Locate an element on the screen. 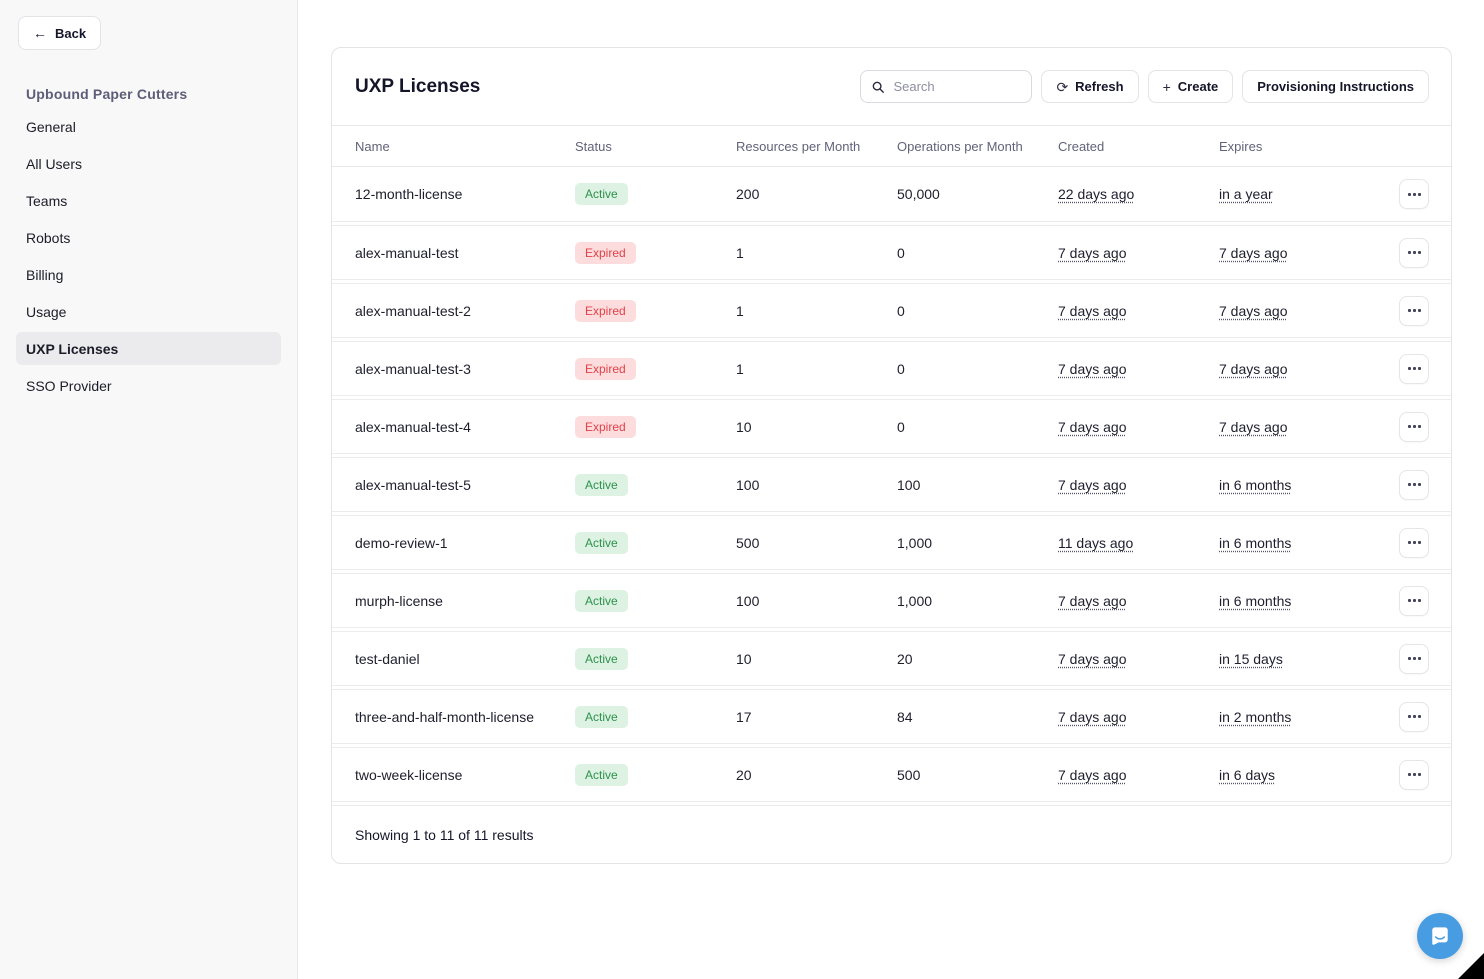  results-count: Showing 1 to 11 of 11 results is located at coordinates (891, 834).